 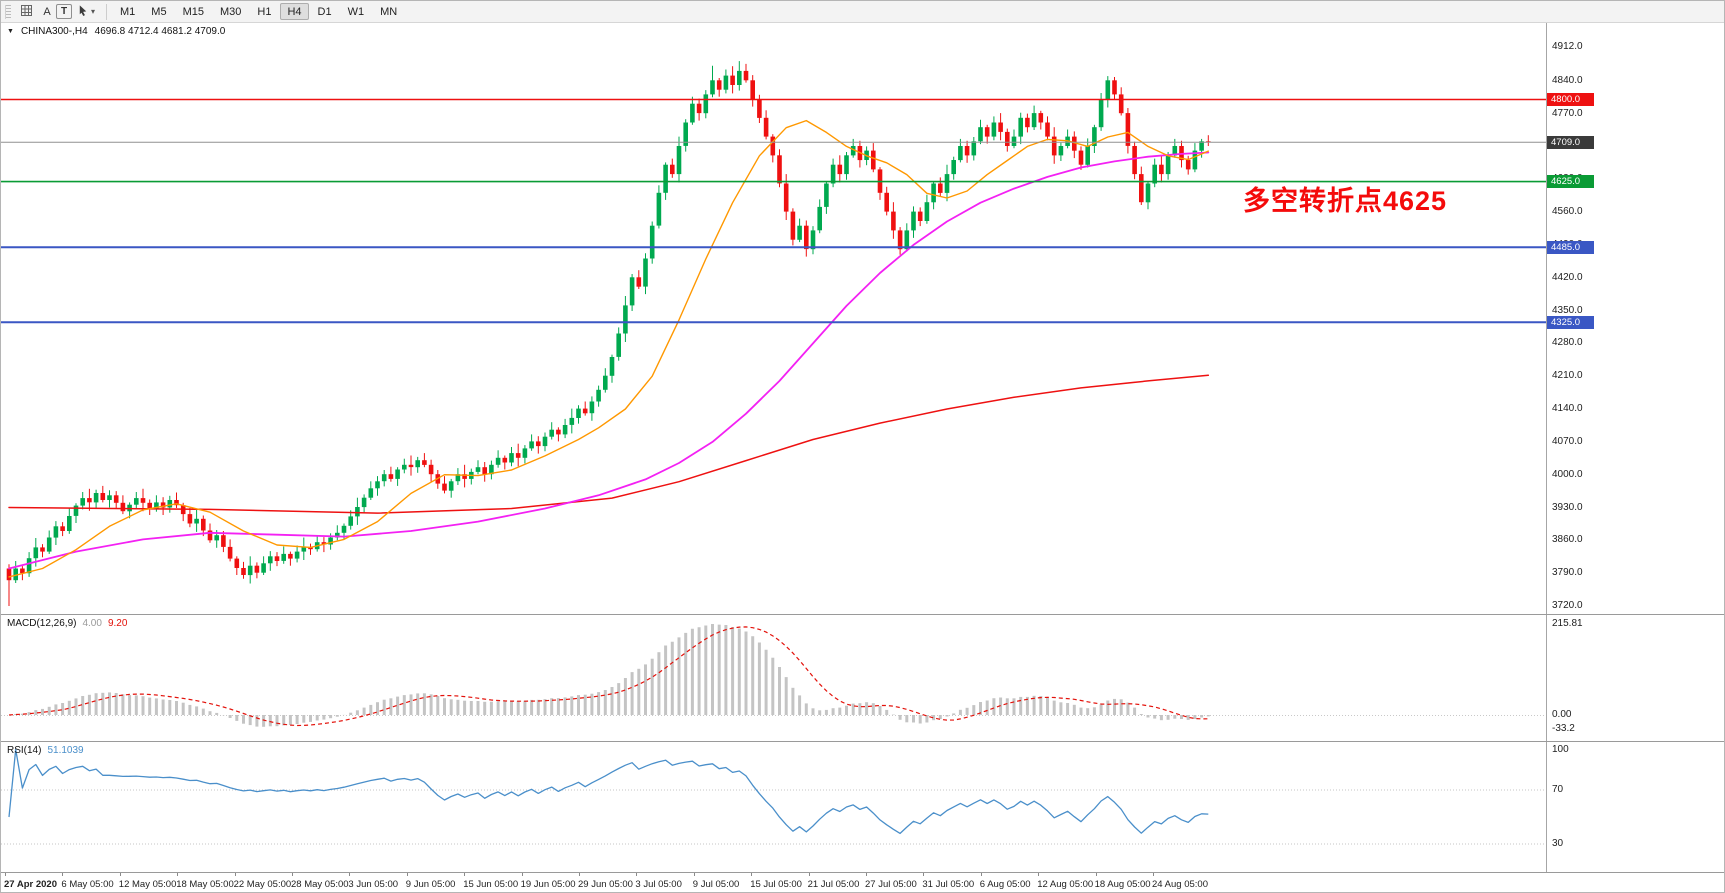 I want to click on time-label: 3 Jul 05:00, so click(x=658, y=884).